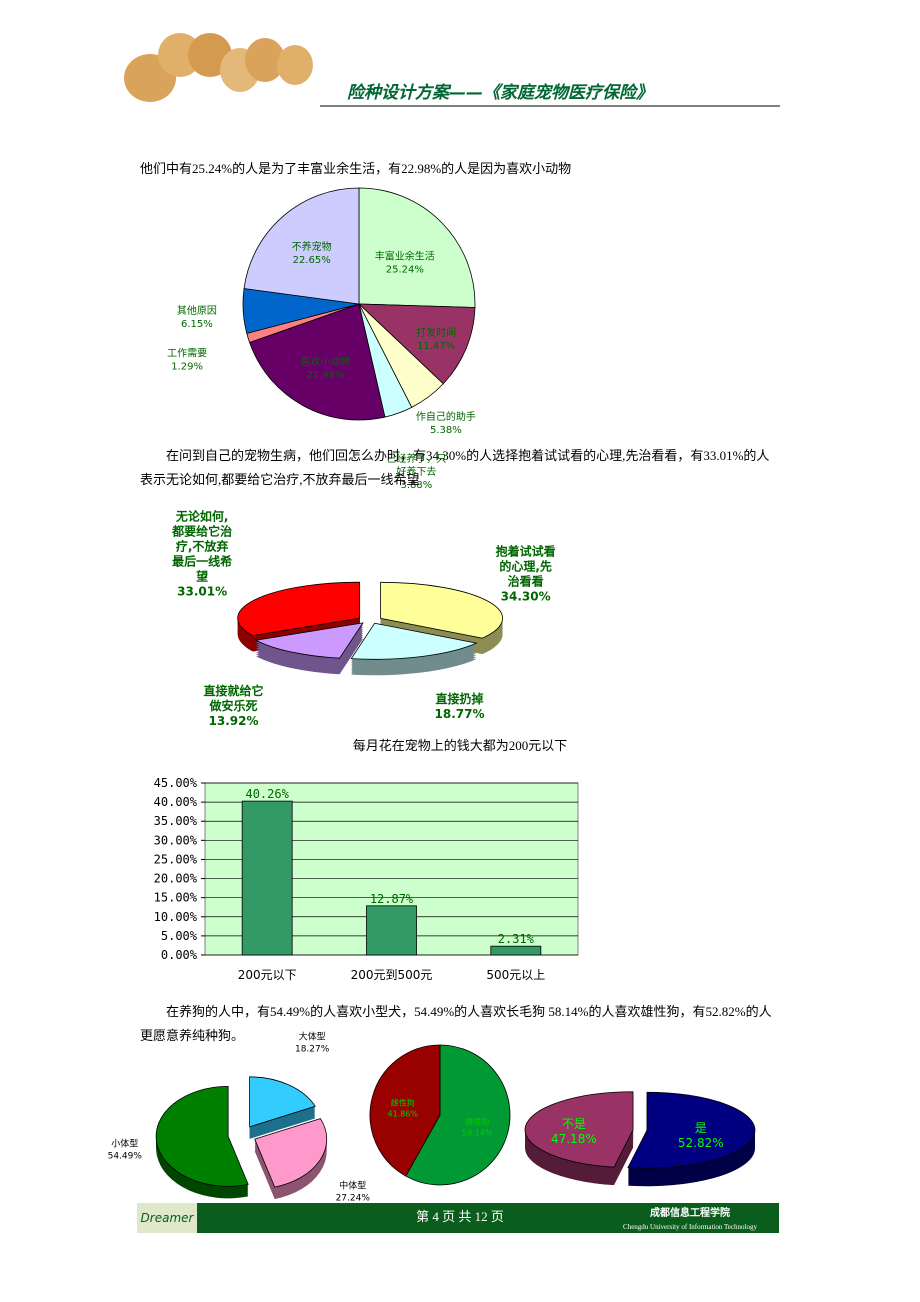 This screenshot has height=1302, width=920. I want to click on pie-value-label: 52.82%, so click(701, 1143).